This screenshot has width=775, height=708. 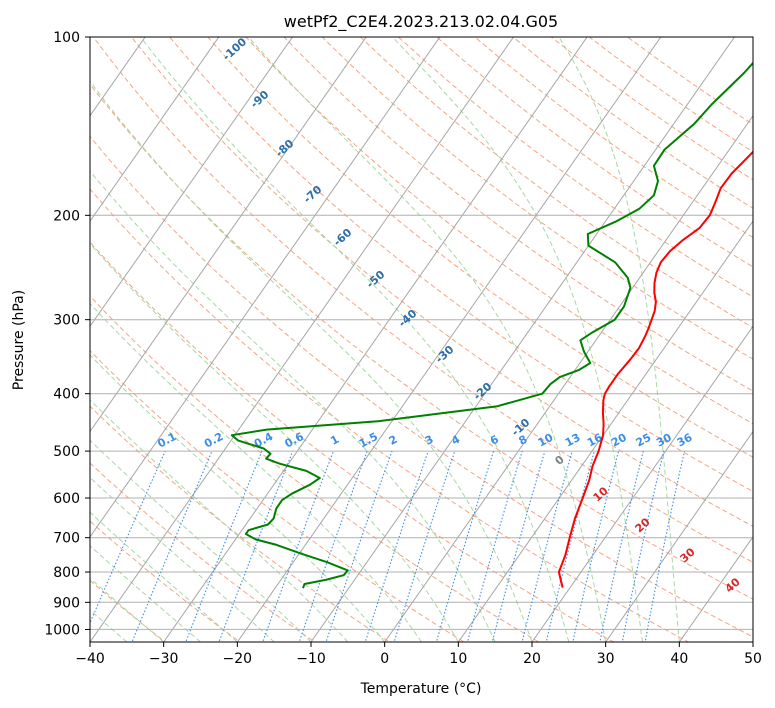 I want to click on x-tick-label: −10, so click(x=311, y=659).